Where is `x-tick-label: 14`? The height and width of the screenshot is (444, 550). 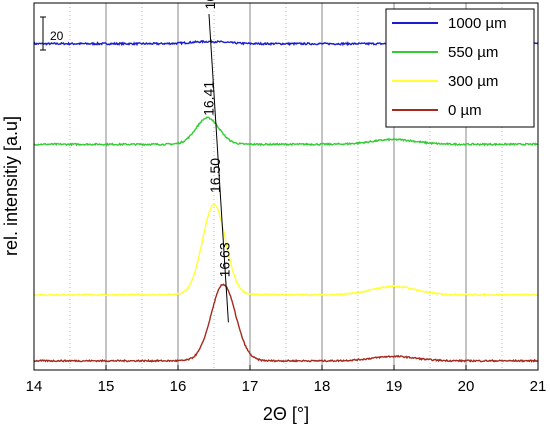 x-tick-label: 14 is located at coordinates (34, 386).